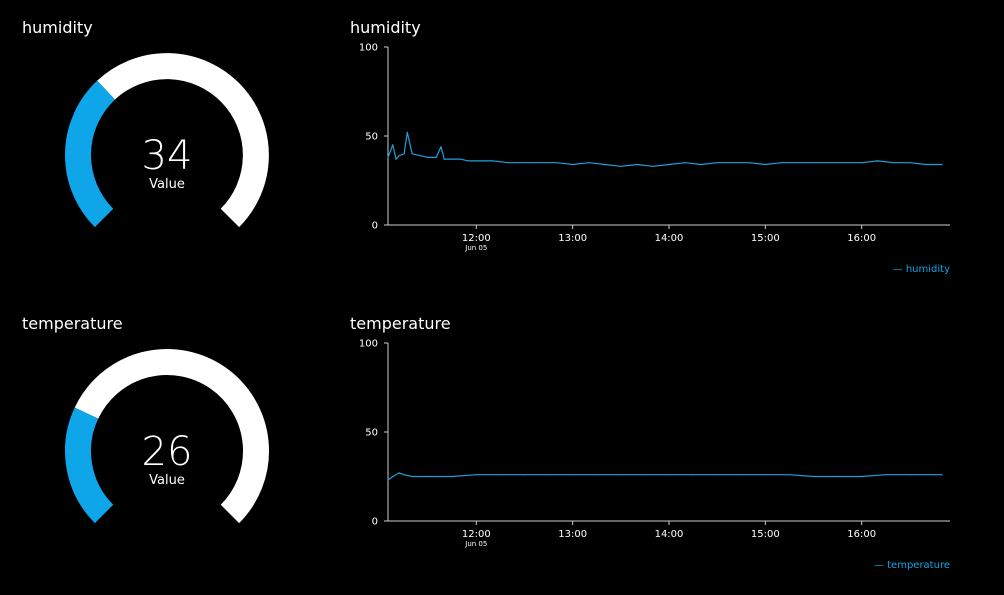 The width and height of the screenshot is (1004, 595). Describe the element at coordinates (167, 156) in the screenshot. I see `gauge-value: 34` at that location.